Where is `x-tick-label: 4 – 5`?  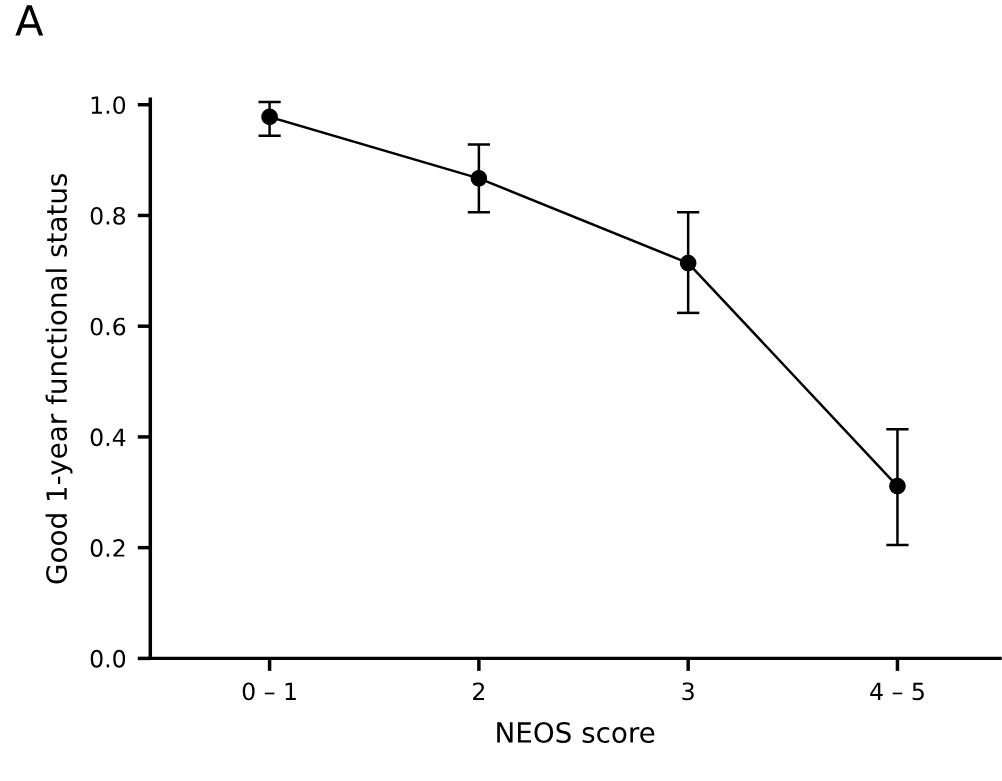 x-tick-label: 4 – 5 is located at coordinates (897, 691).